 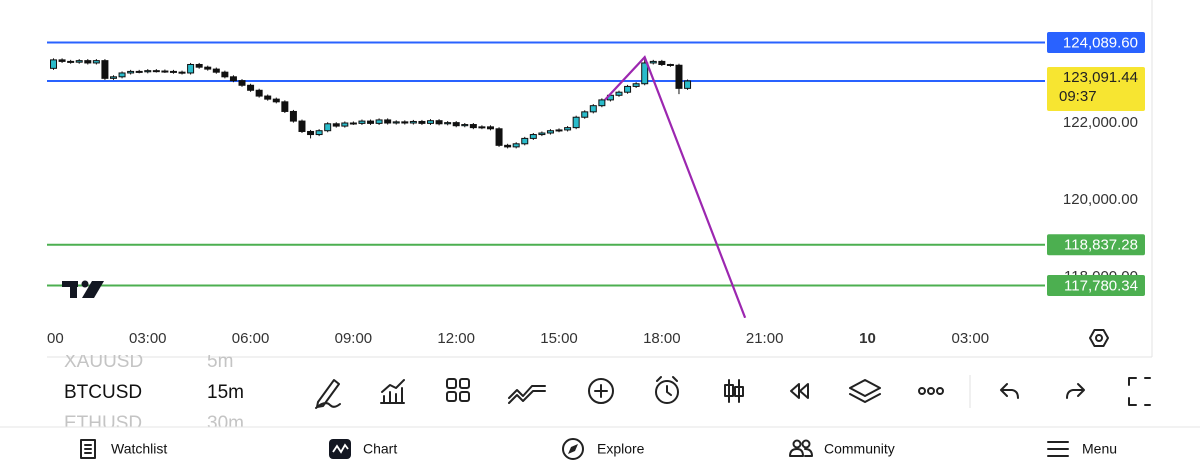 What do you see at coordinates (867, 338) in the screenshot?
I see `x-tick-label: 10` at bounding box center [867, 338].